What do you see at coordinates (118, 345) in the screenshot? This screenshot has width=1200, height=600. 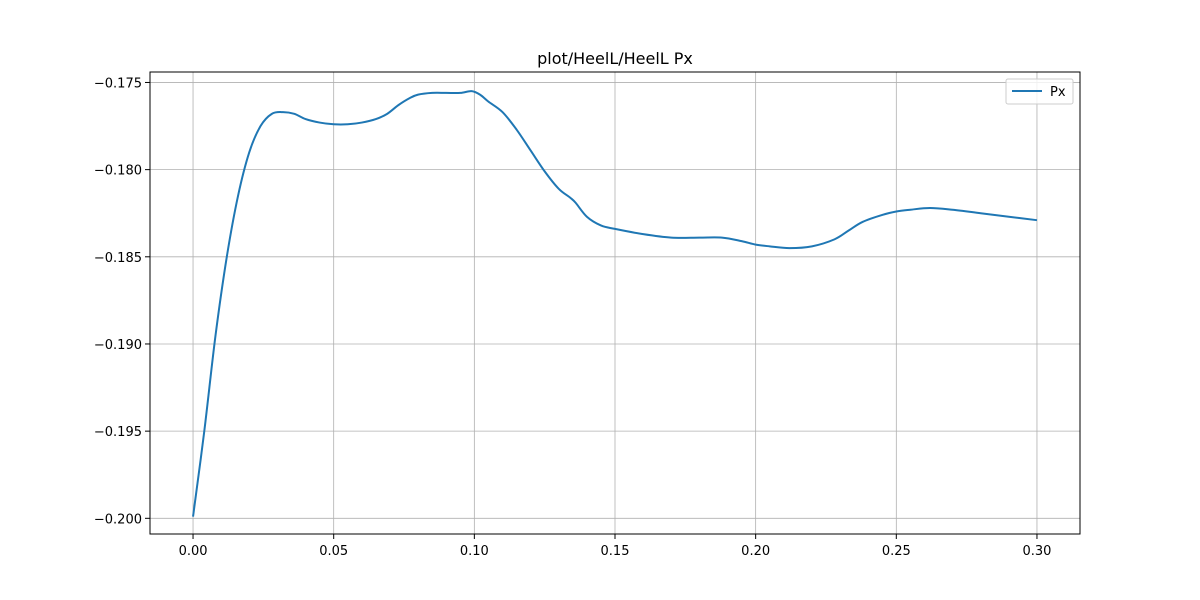 I see `y-tick-label: −0.190` at bounding box center [118, 345].